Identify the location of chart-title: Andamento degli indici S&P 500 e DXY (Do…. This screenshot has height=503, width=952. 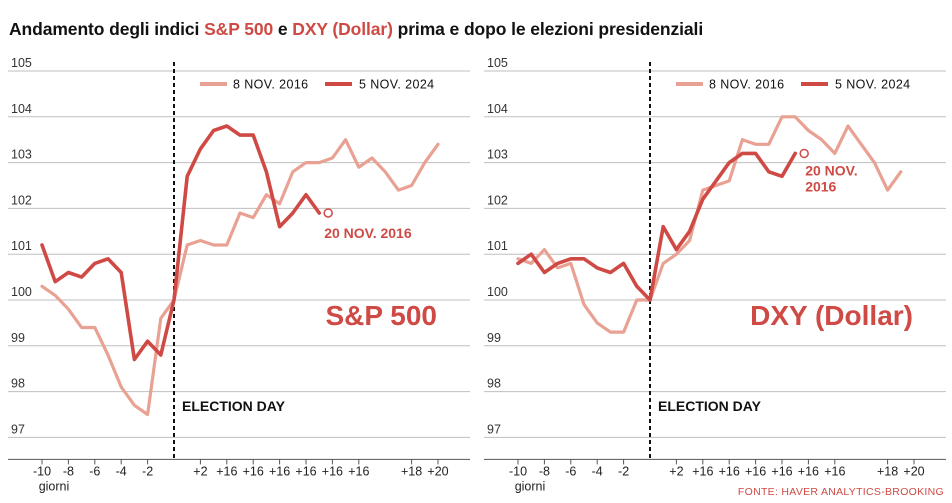
(356, 29).